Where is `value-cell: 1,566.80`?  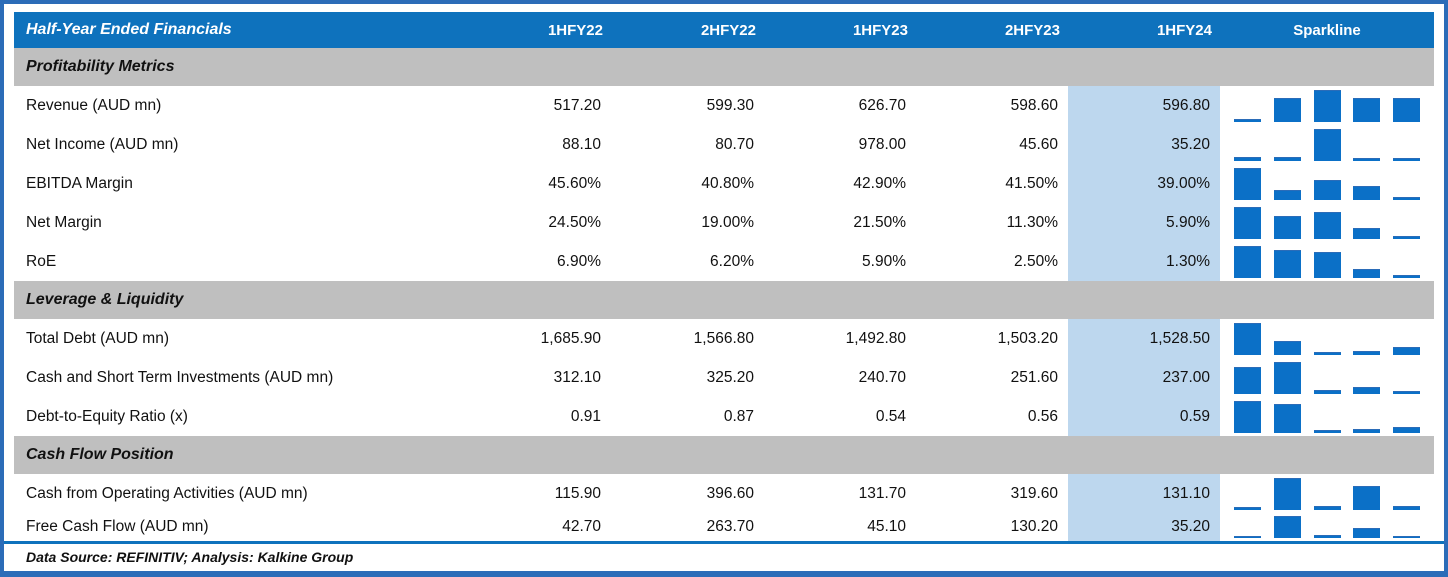
value-cell: 1,566.80 is located at coordinates (687, 338).